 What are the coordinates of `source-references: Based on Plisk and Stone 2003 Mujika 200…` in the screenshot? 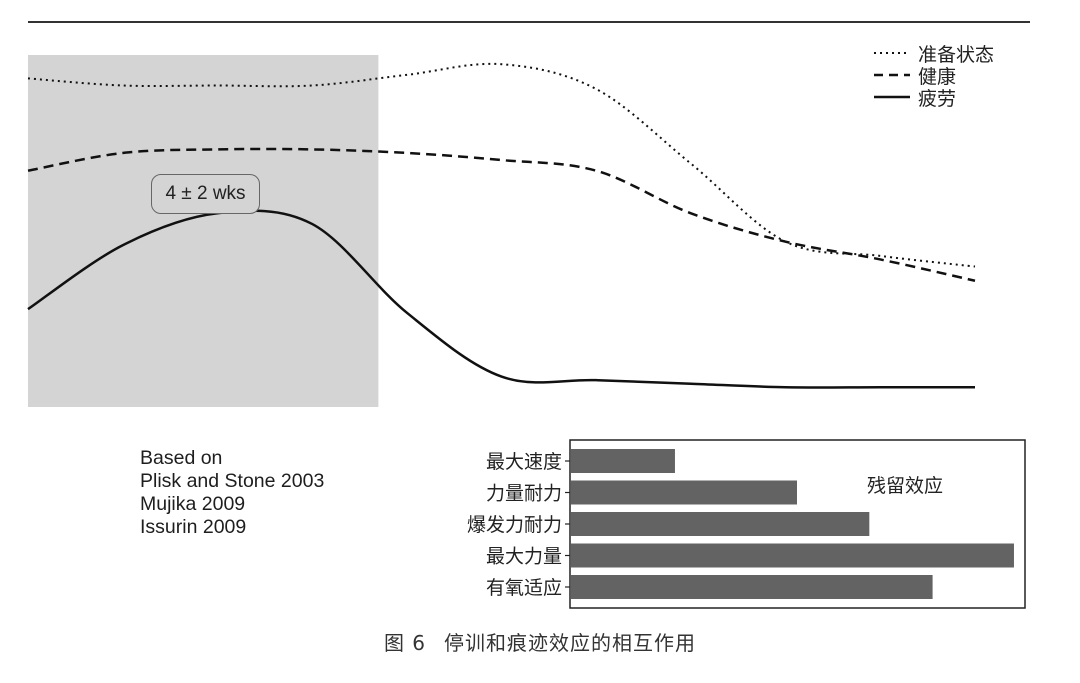 It's located at (232, 493).